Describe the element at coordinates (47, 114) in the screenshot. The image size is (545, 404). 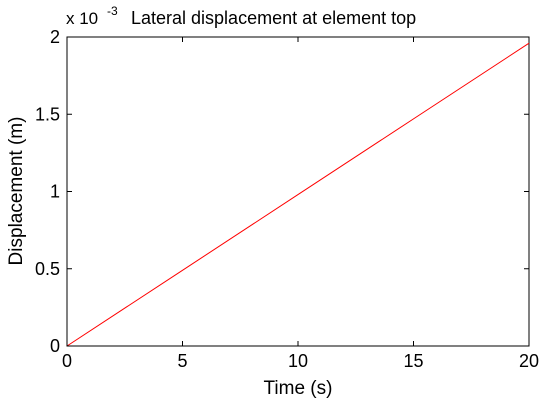
I see `y-tick-label: 1.5` at that location.